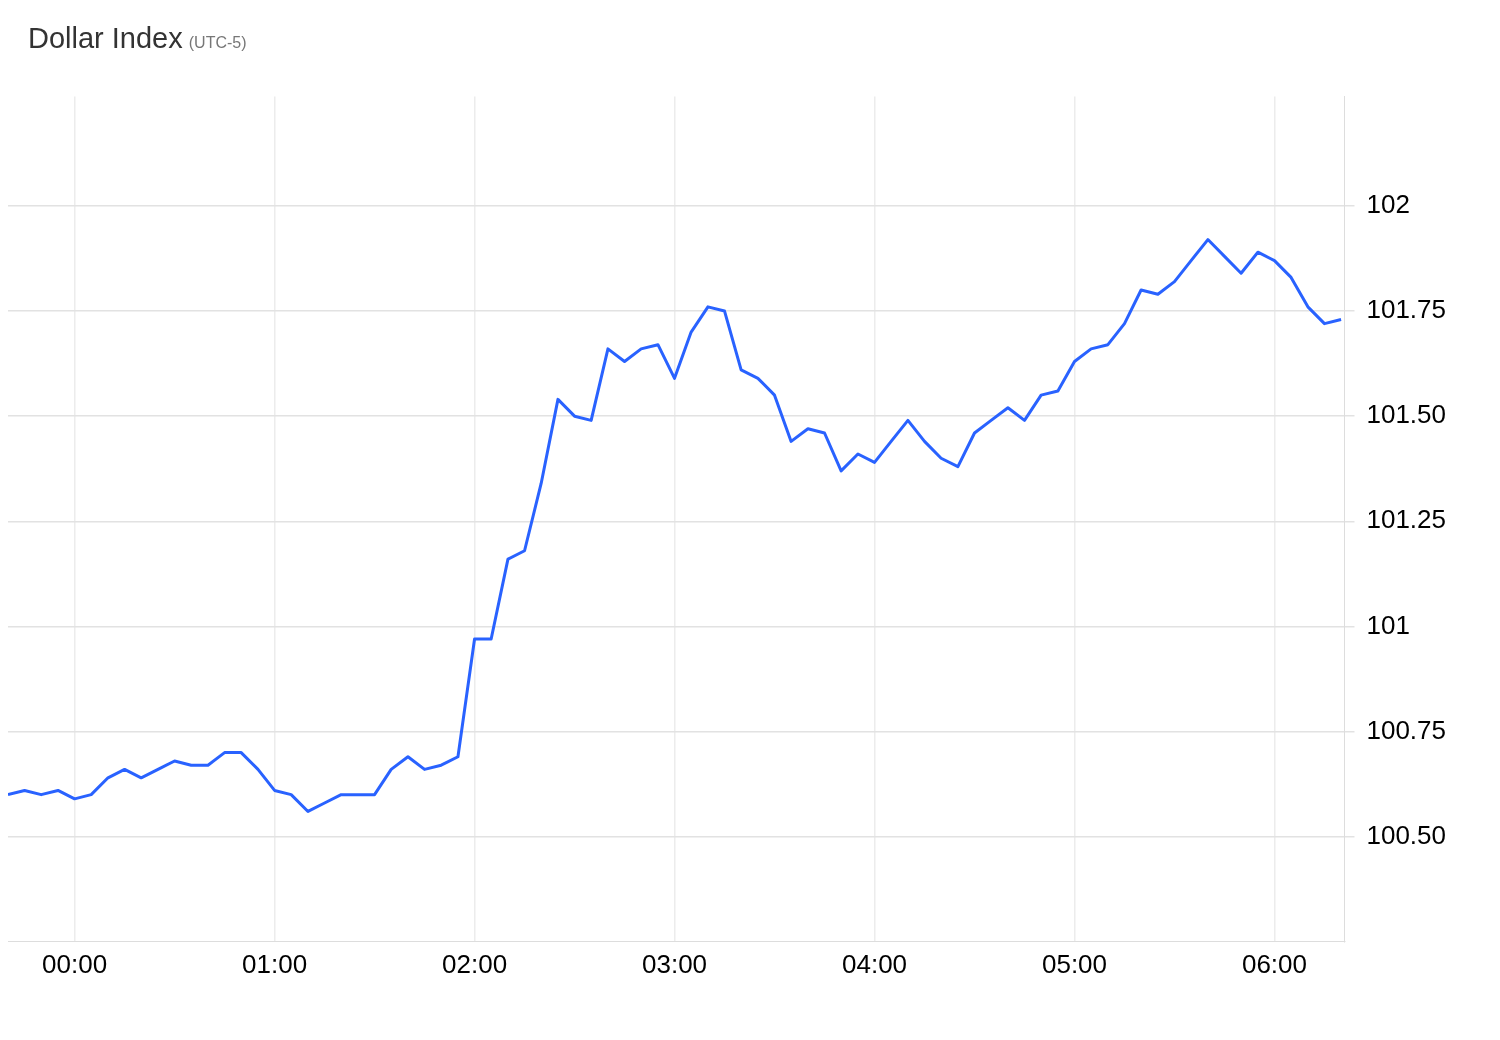 This screenshot has width=1500, height=1040. Describe the element at coordinates (1406, 729) in the screenshot. I see `y-tick-label: 100.75` at that location.